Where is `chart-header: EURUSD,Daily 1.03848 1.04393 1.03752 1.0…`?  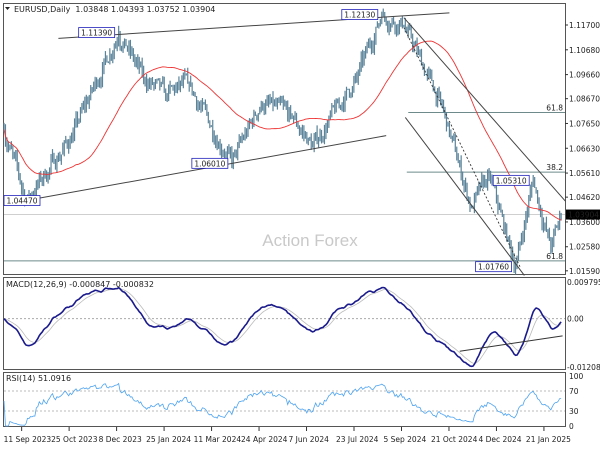
chart-header: EURUSD,Daily 1.03848 1.04393 1.03752 1.0… is located at coordinates (114, 9).